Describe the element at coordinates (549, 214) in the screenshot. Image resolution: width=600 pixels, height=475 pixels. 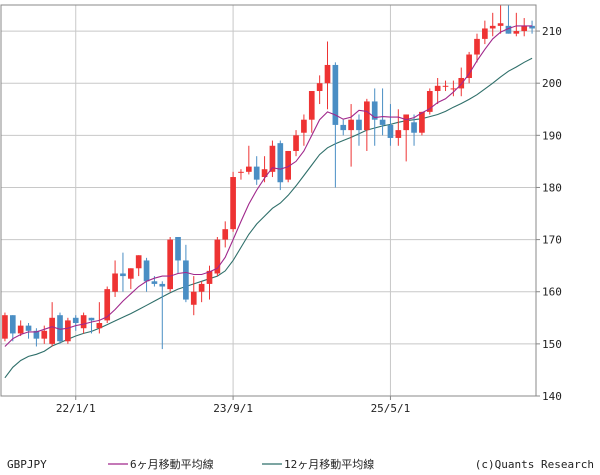
I see `y-axis: 140 150 160 170 180 190 200 210` at that location.